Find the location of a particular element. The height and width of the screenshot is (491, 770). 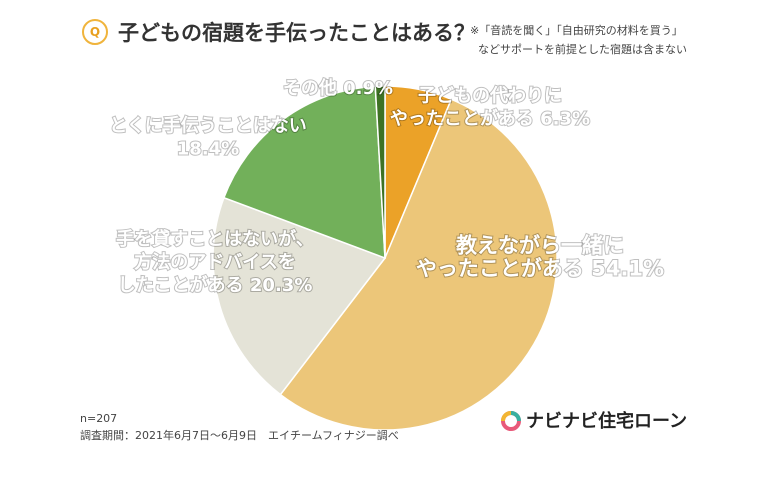

pie-slice-no-help is located at coordinates (304, 172).